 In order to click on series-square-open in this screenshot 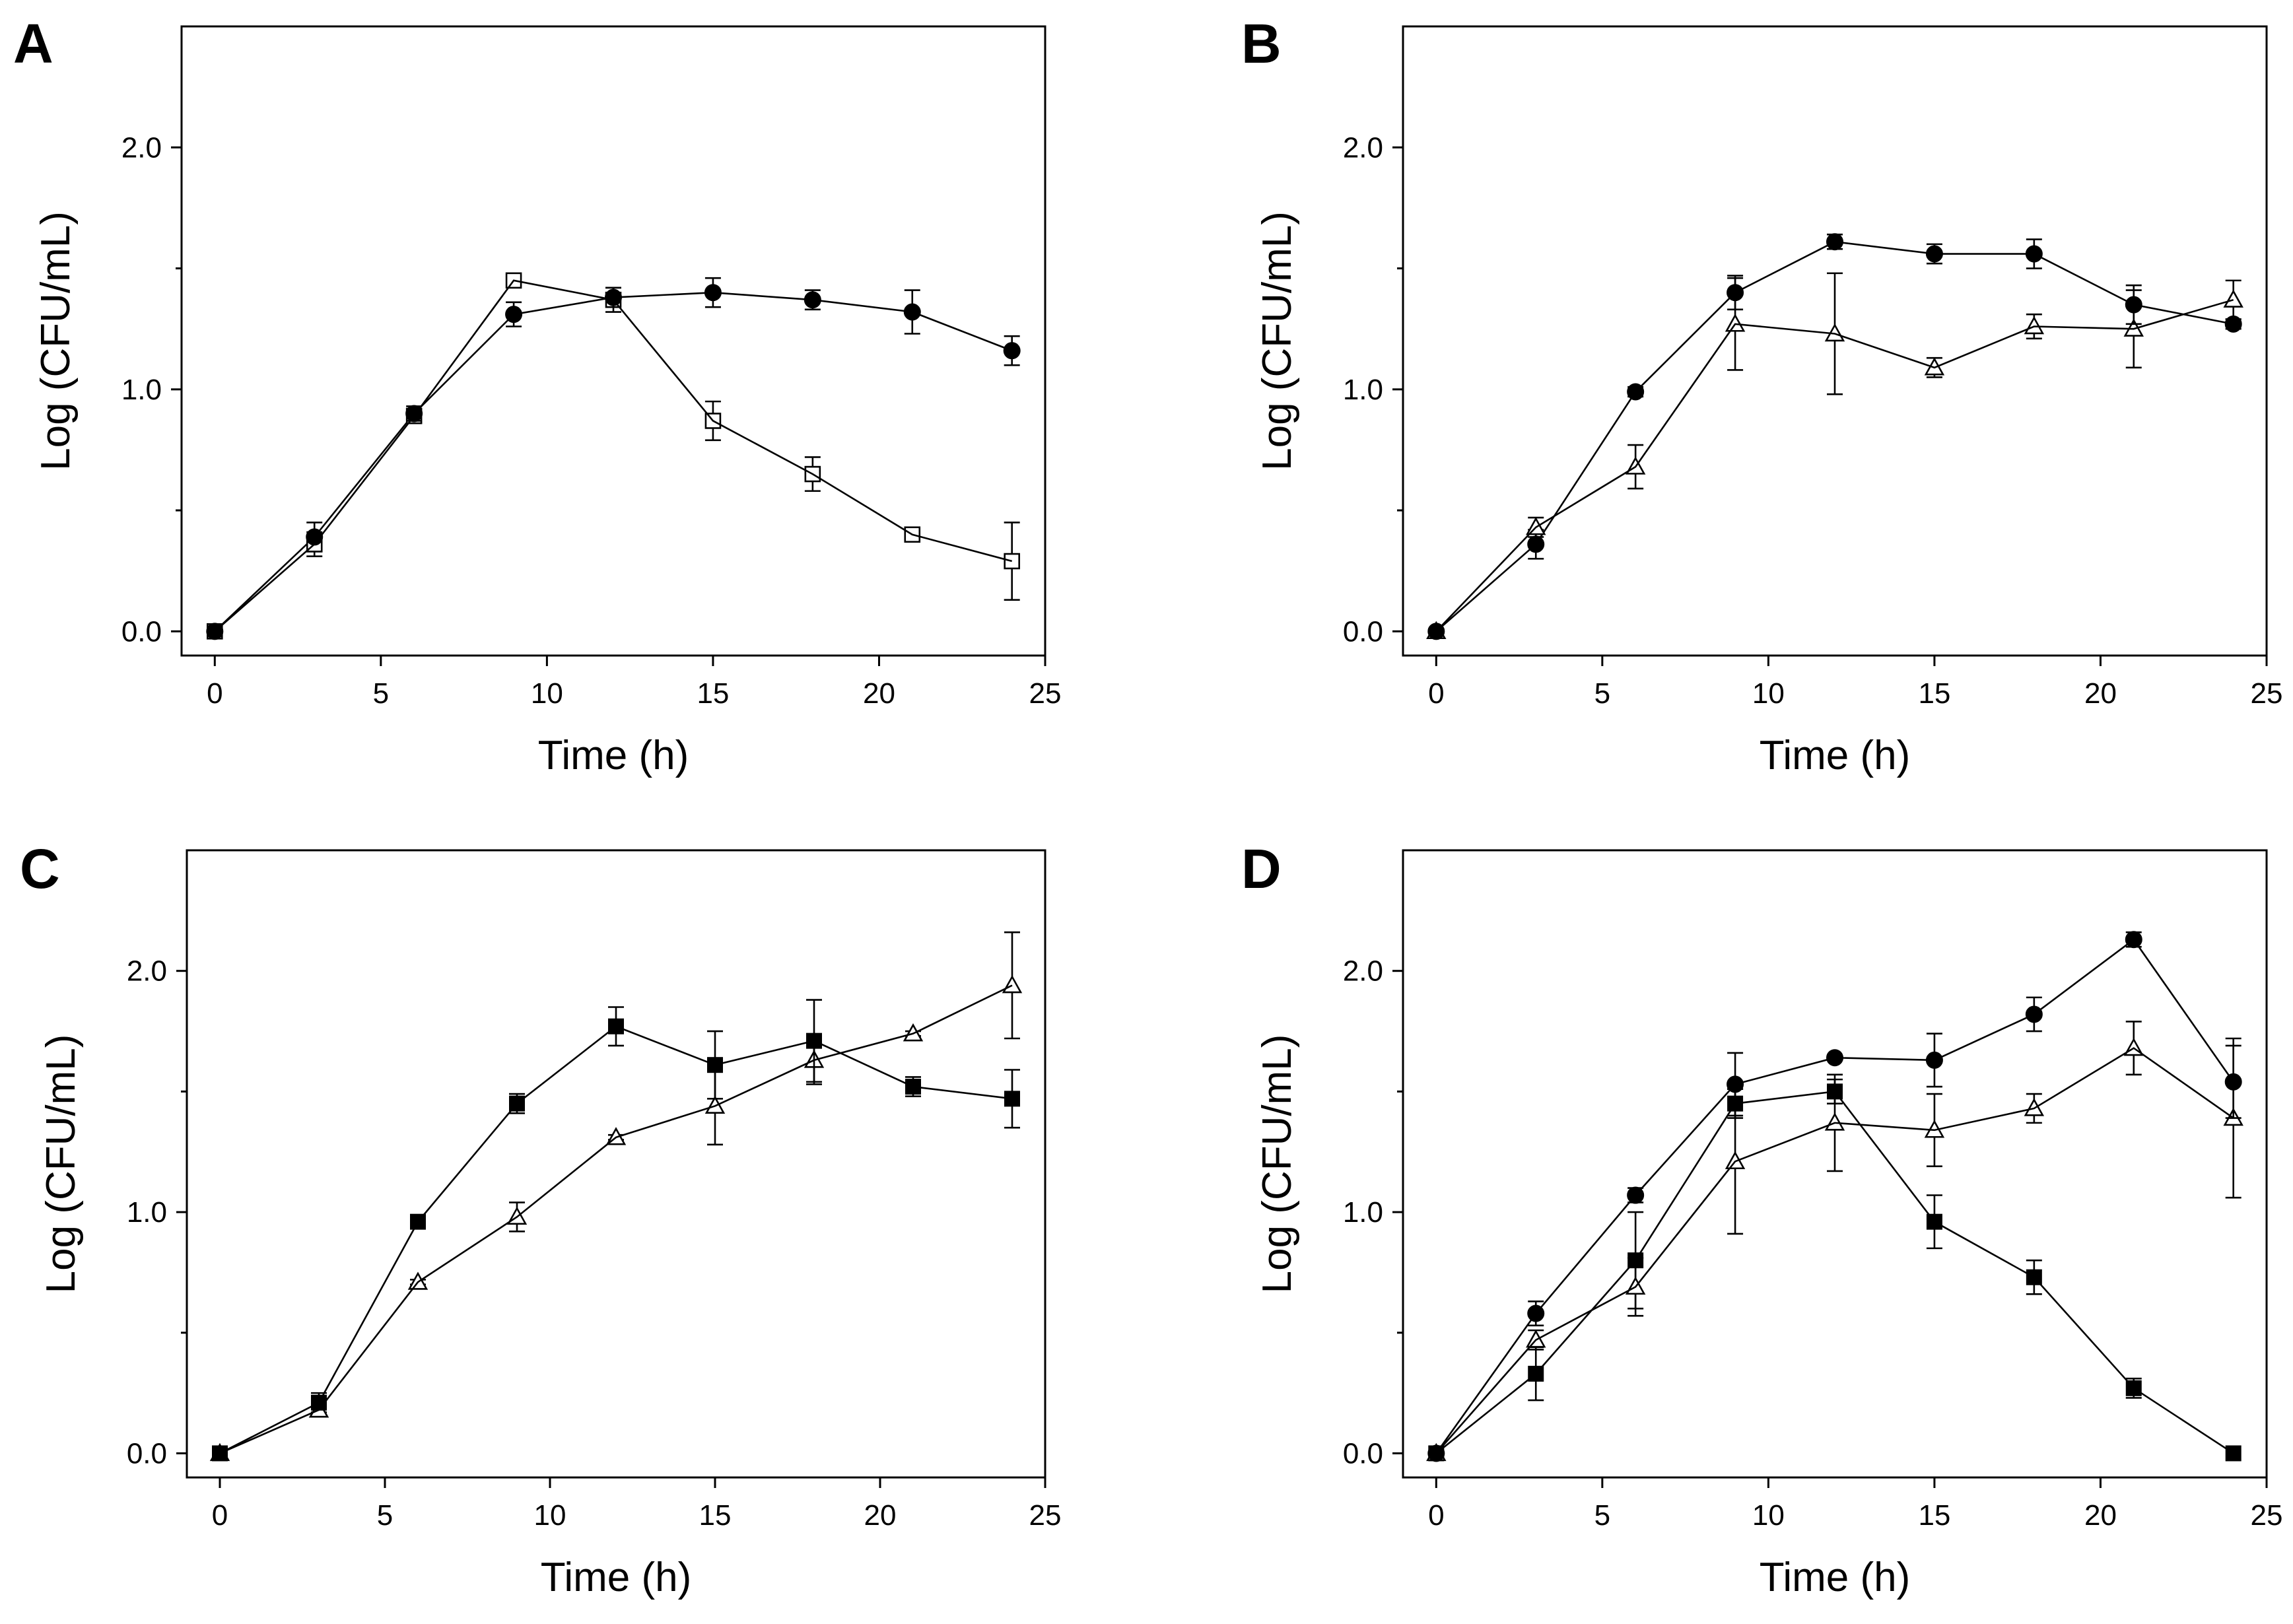, I will do `click(613, 456)`.